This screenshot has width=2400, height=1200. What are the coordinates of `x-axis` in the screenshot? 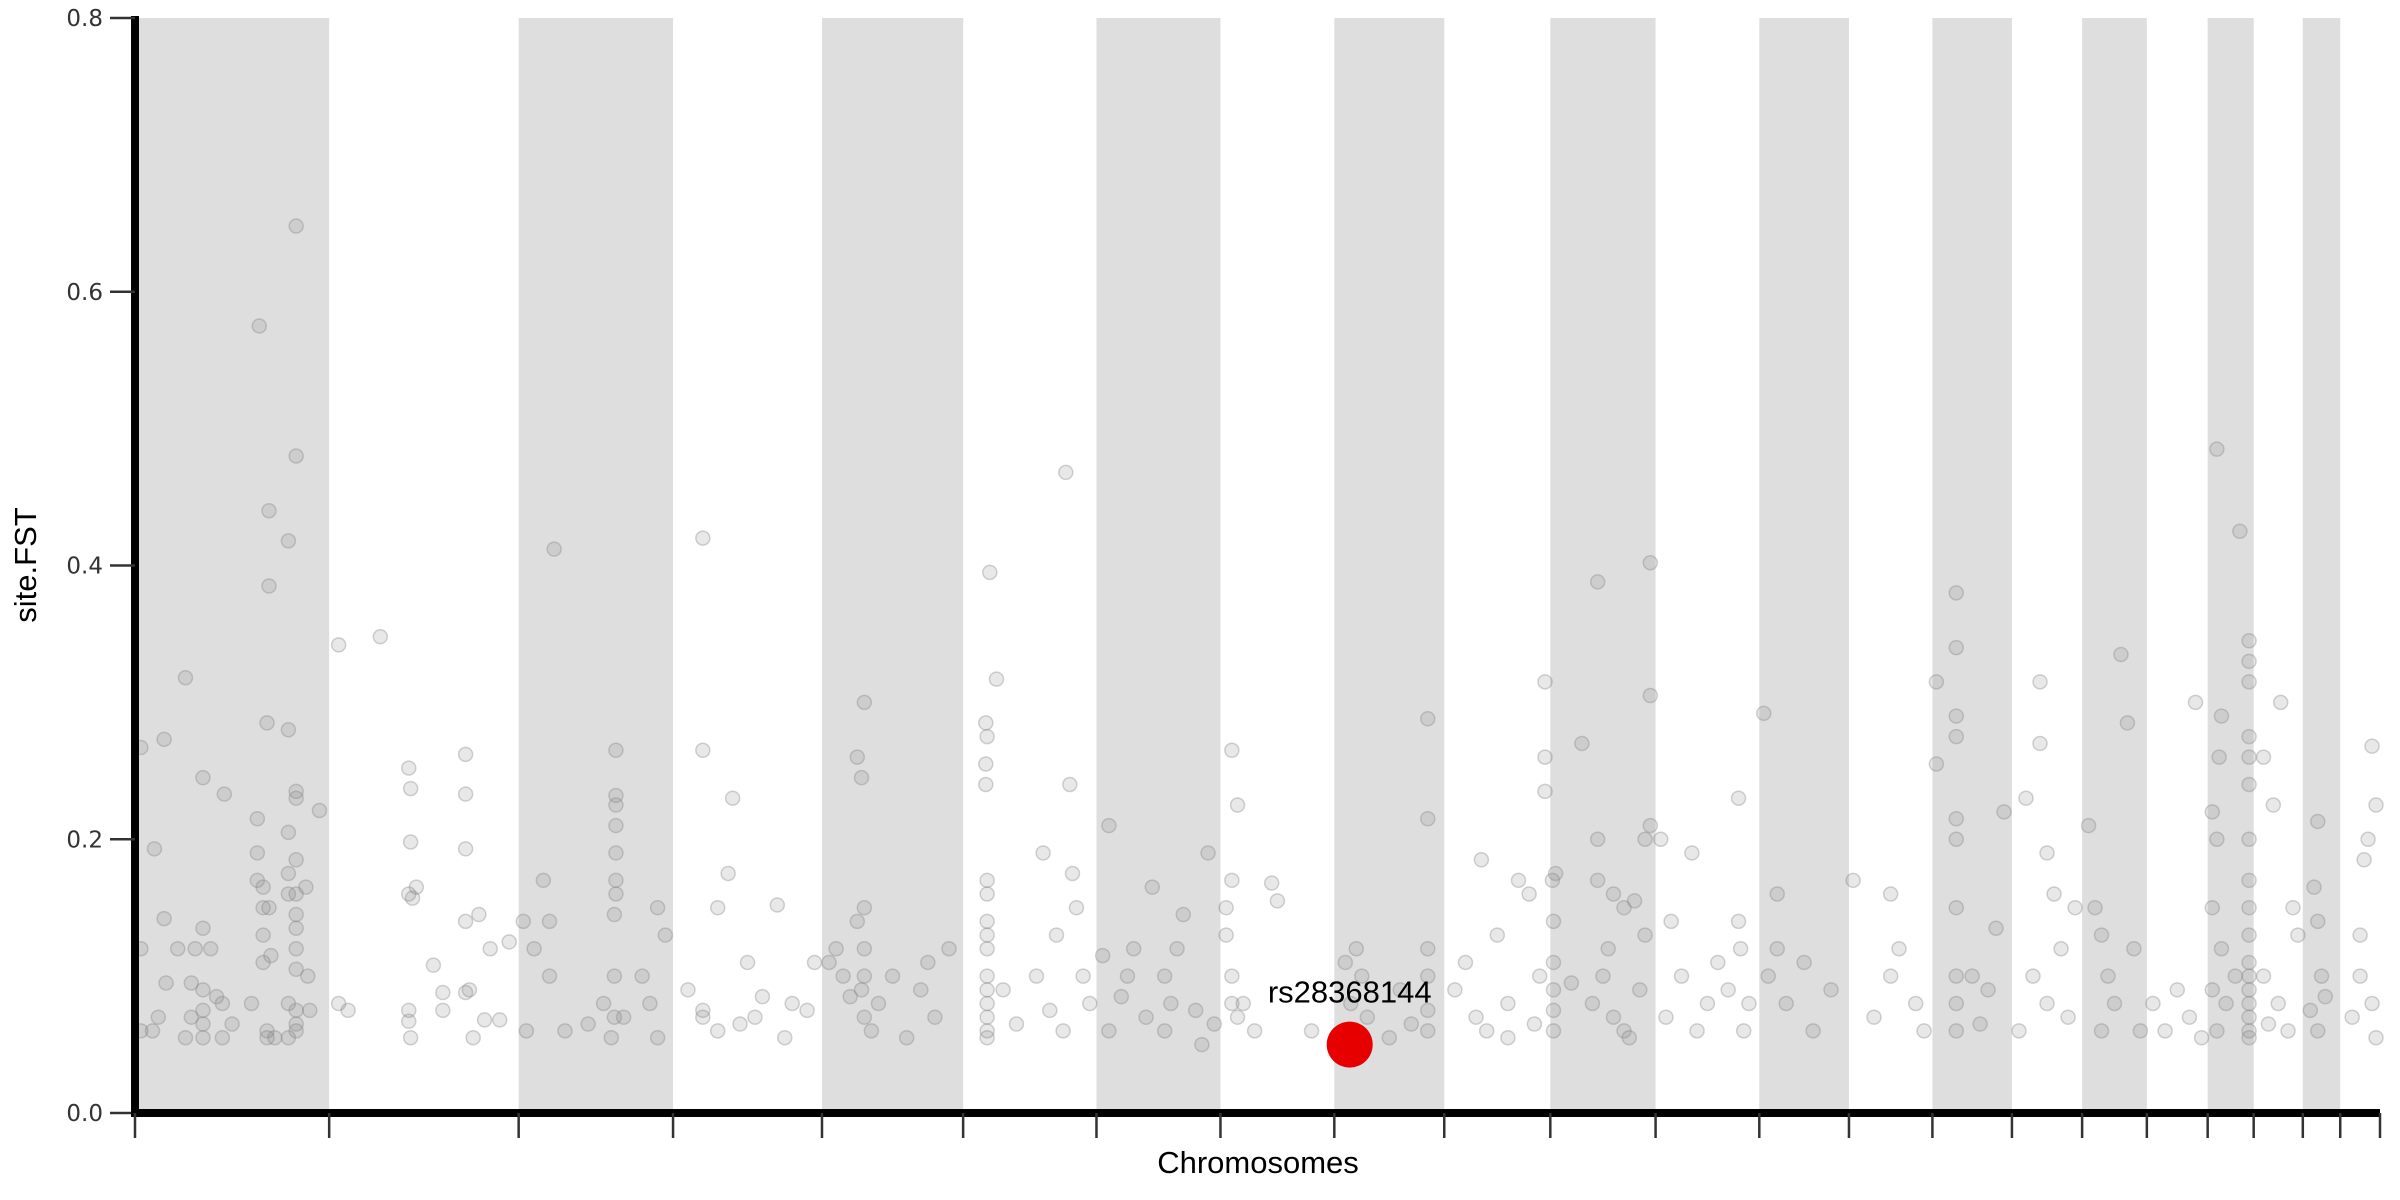 It's located at (1256, 1123).